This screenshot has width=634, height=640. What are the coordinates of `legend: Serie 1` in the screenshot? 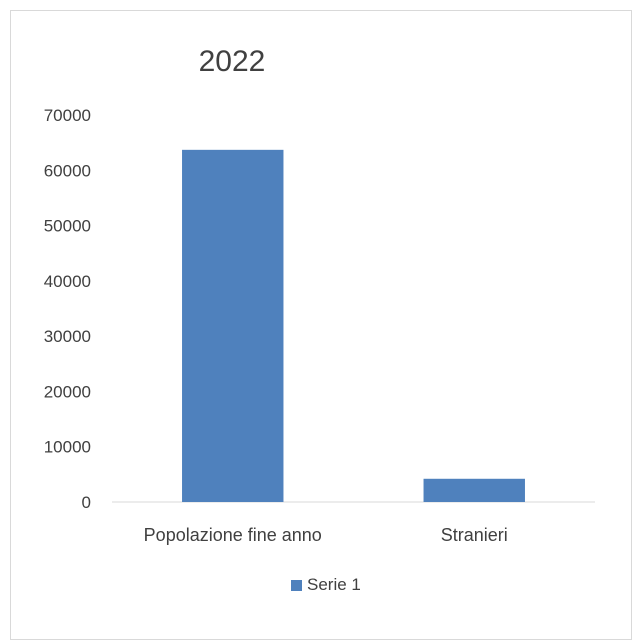 It's located at (326, 584).